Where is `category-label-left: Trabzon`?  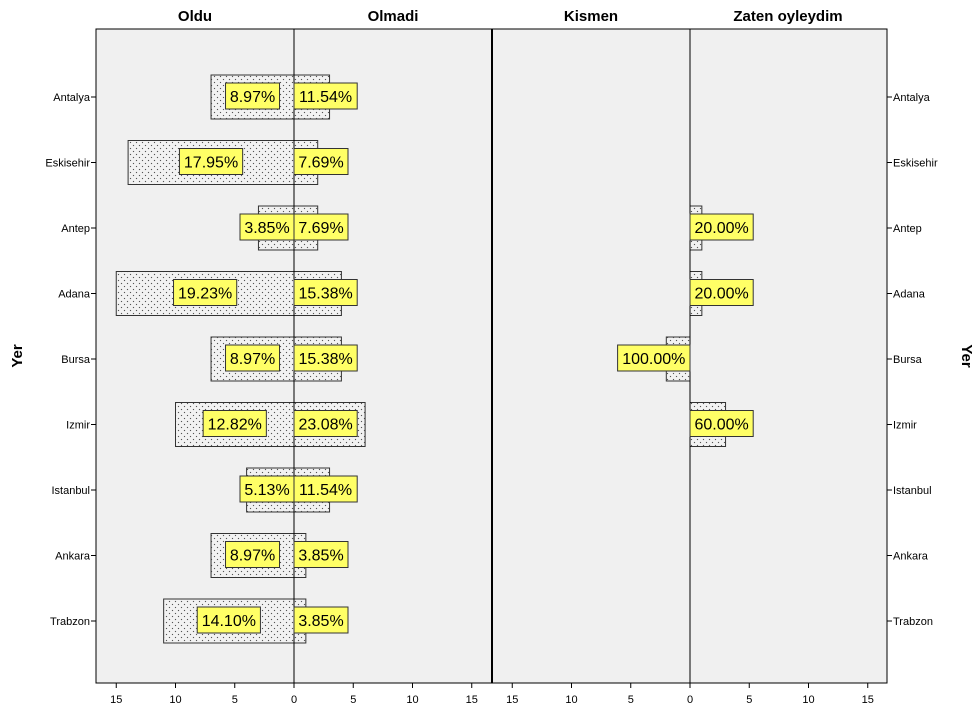
category-label-left: Trabzon is located at coordinates (70, 622).